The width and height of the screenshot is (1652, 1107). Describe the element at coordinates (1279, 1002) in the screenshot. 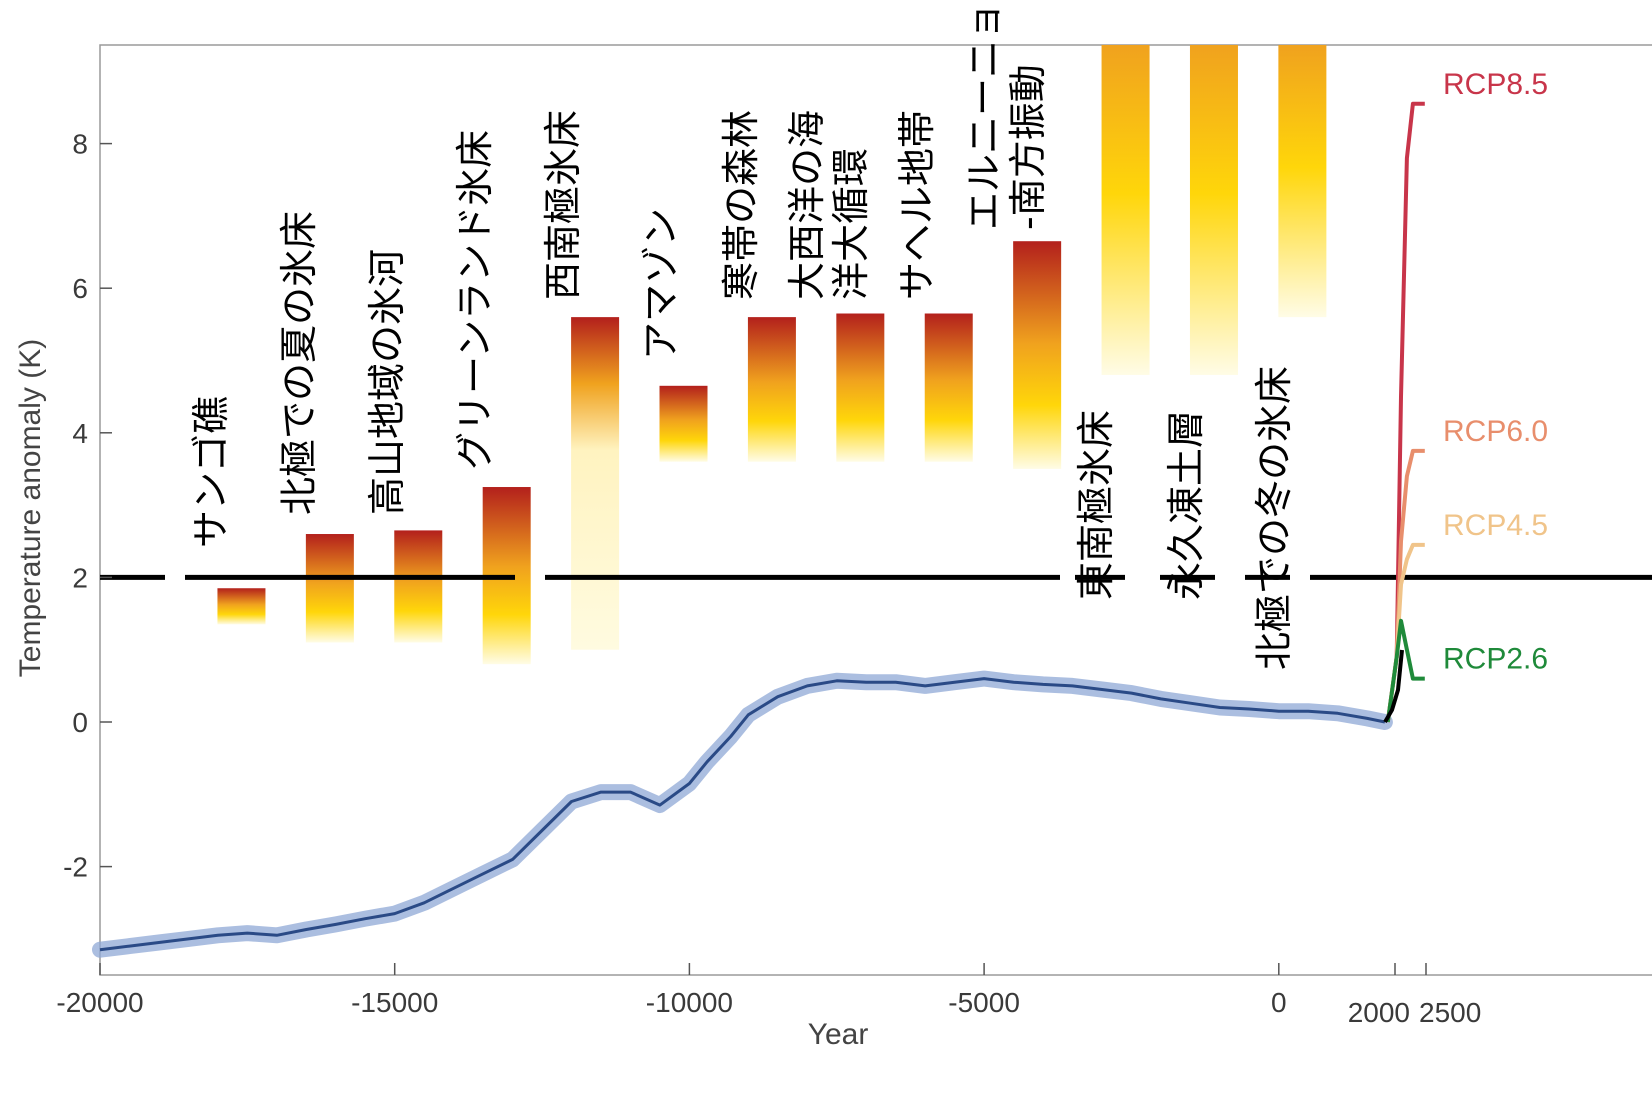

I see `x-tick-label-4: 0` at that location.